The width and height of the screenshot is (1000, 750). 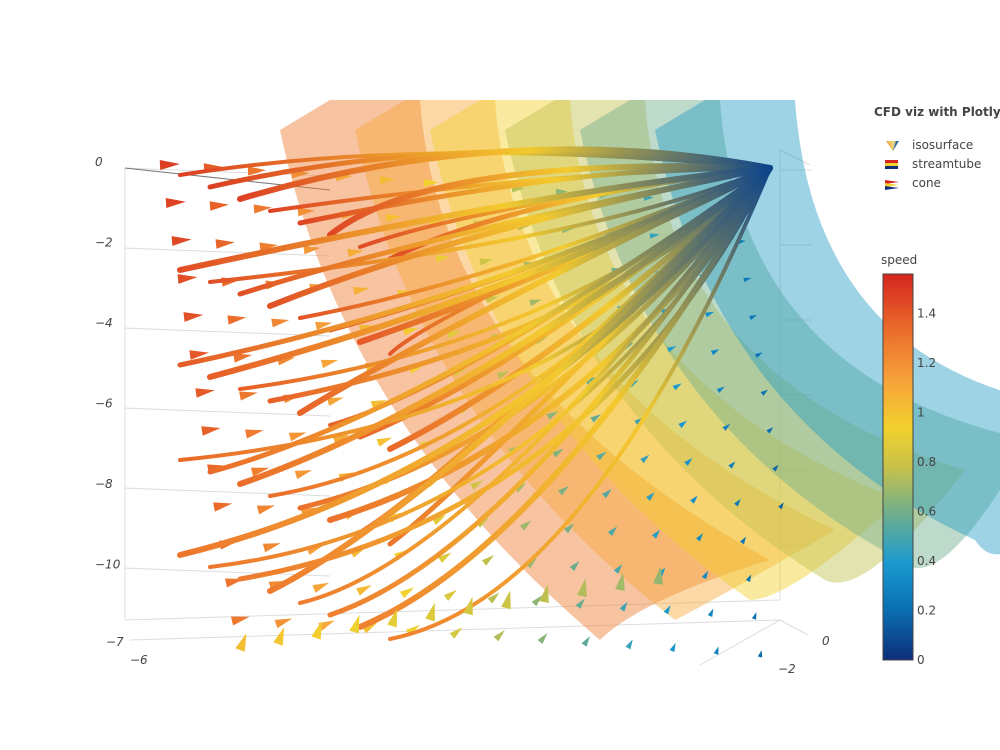 I want to click on colorbar-gradient, so click(x=898, y=467).